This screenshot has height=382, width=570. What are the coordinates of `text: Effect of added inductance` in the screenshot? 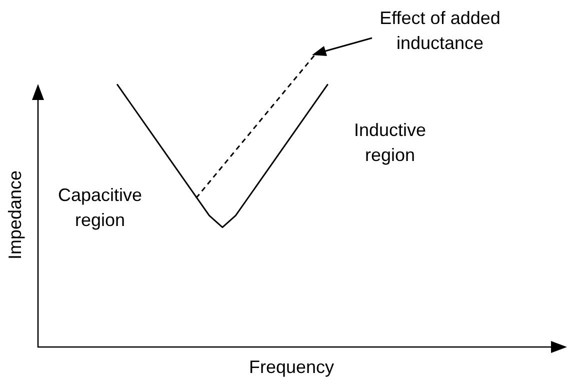 It's located at (440, 31).